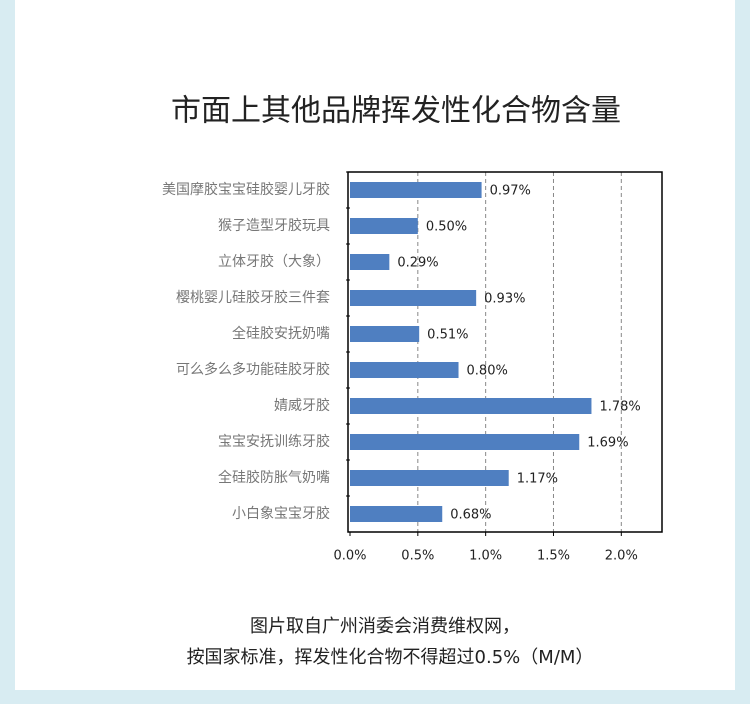 The image size is (750, 704). I want to click on note: 按国家标准，挥发性化合物不得超过0.5%（M/M）, so click(390, 657).